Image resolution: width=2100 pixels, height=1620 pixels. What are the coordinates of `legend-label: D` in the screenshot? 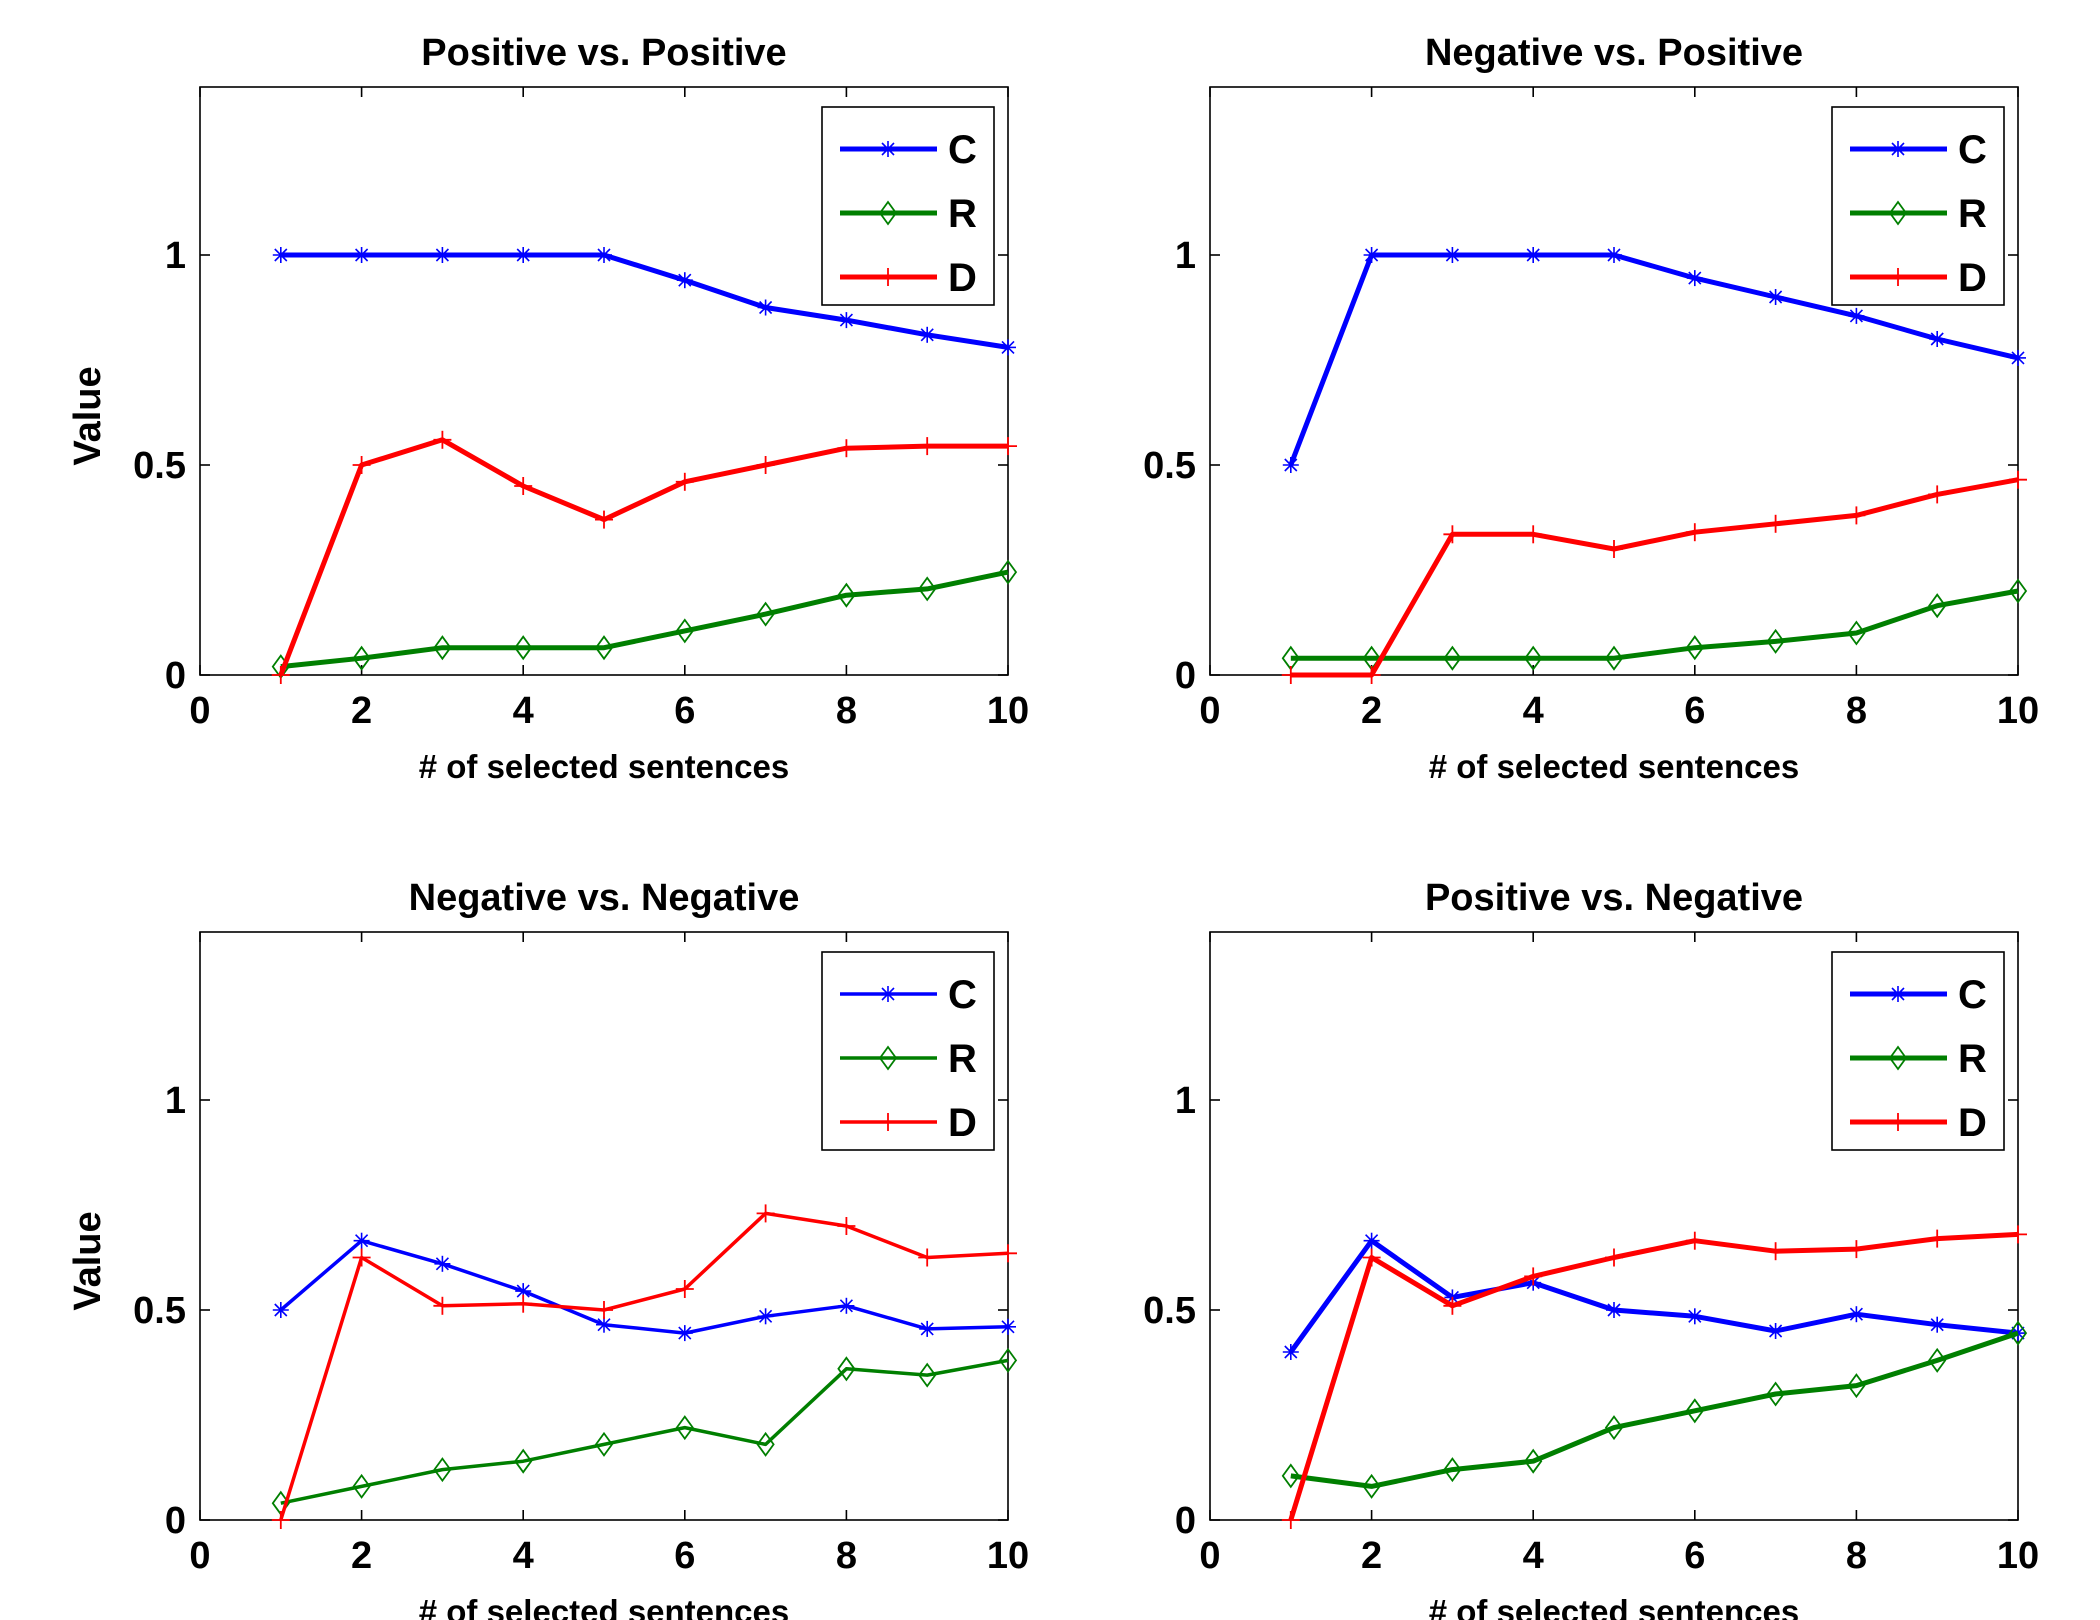 It's located at (962, 278).